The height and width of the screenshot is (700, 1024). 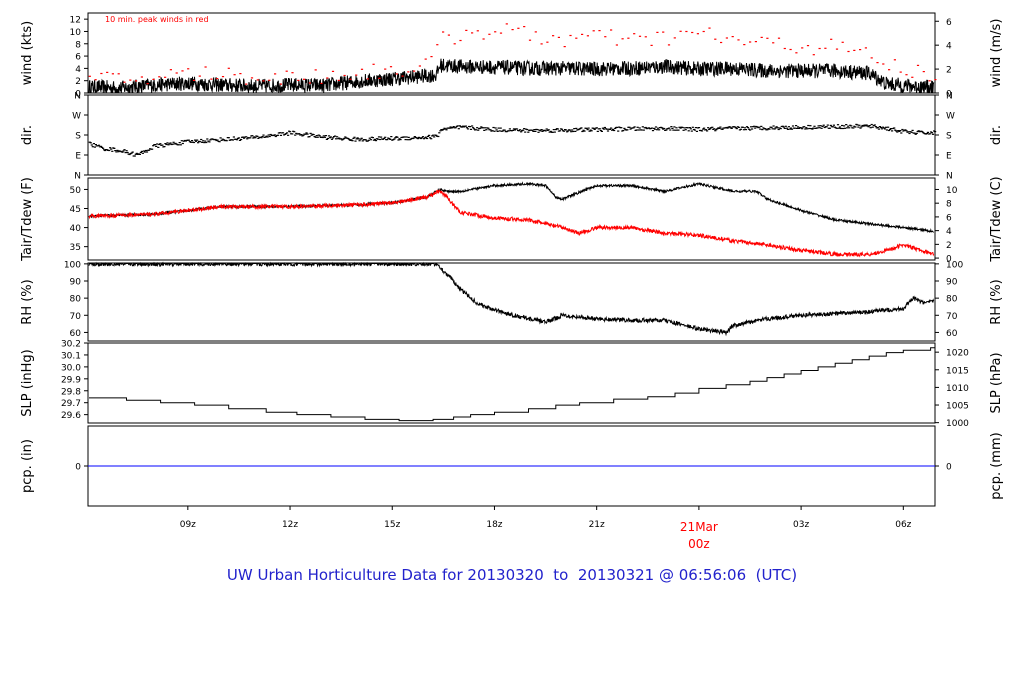 What do you see at coordinates (27, 301) in the screenshot?
I see `left-axis-label: RH (%)` at bounding box center [27, 301].